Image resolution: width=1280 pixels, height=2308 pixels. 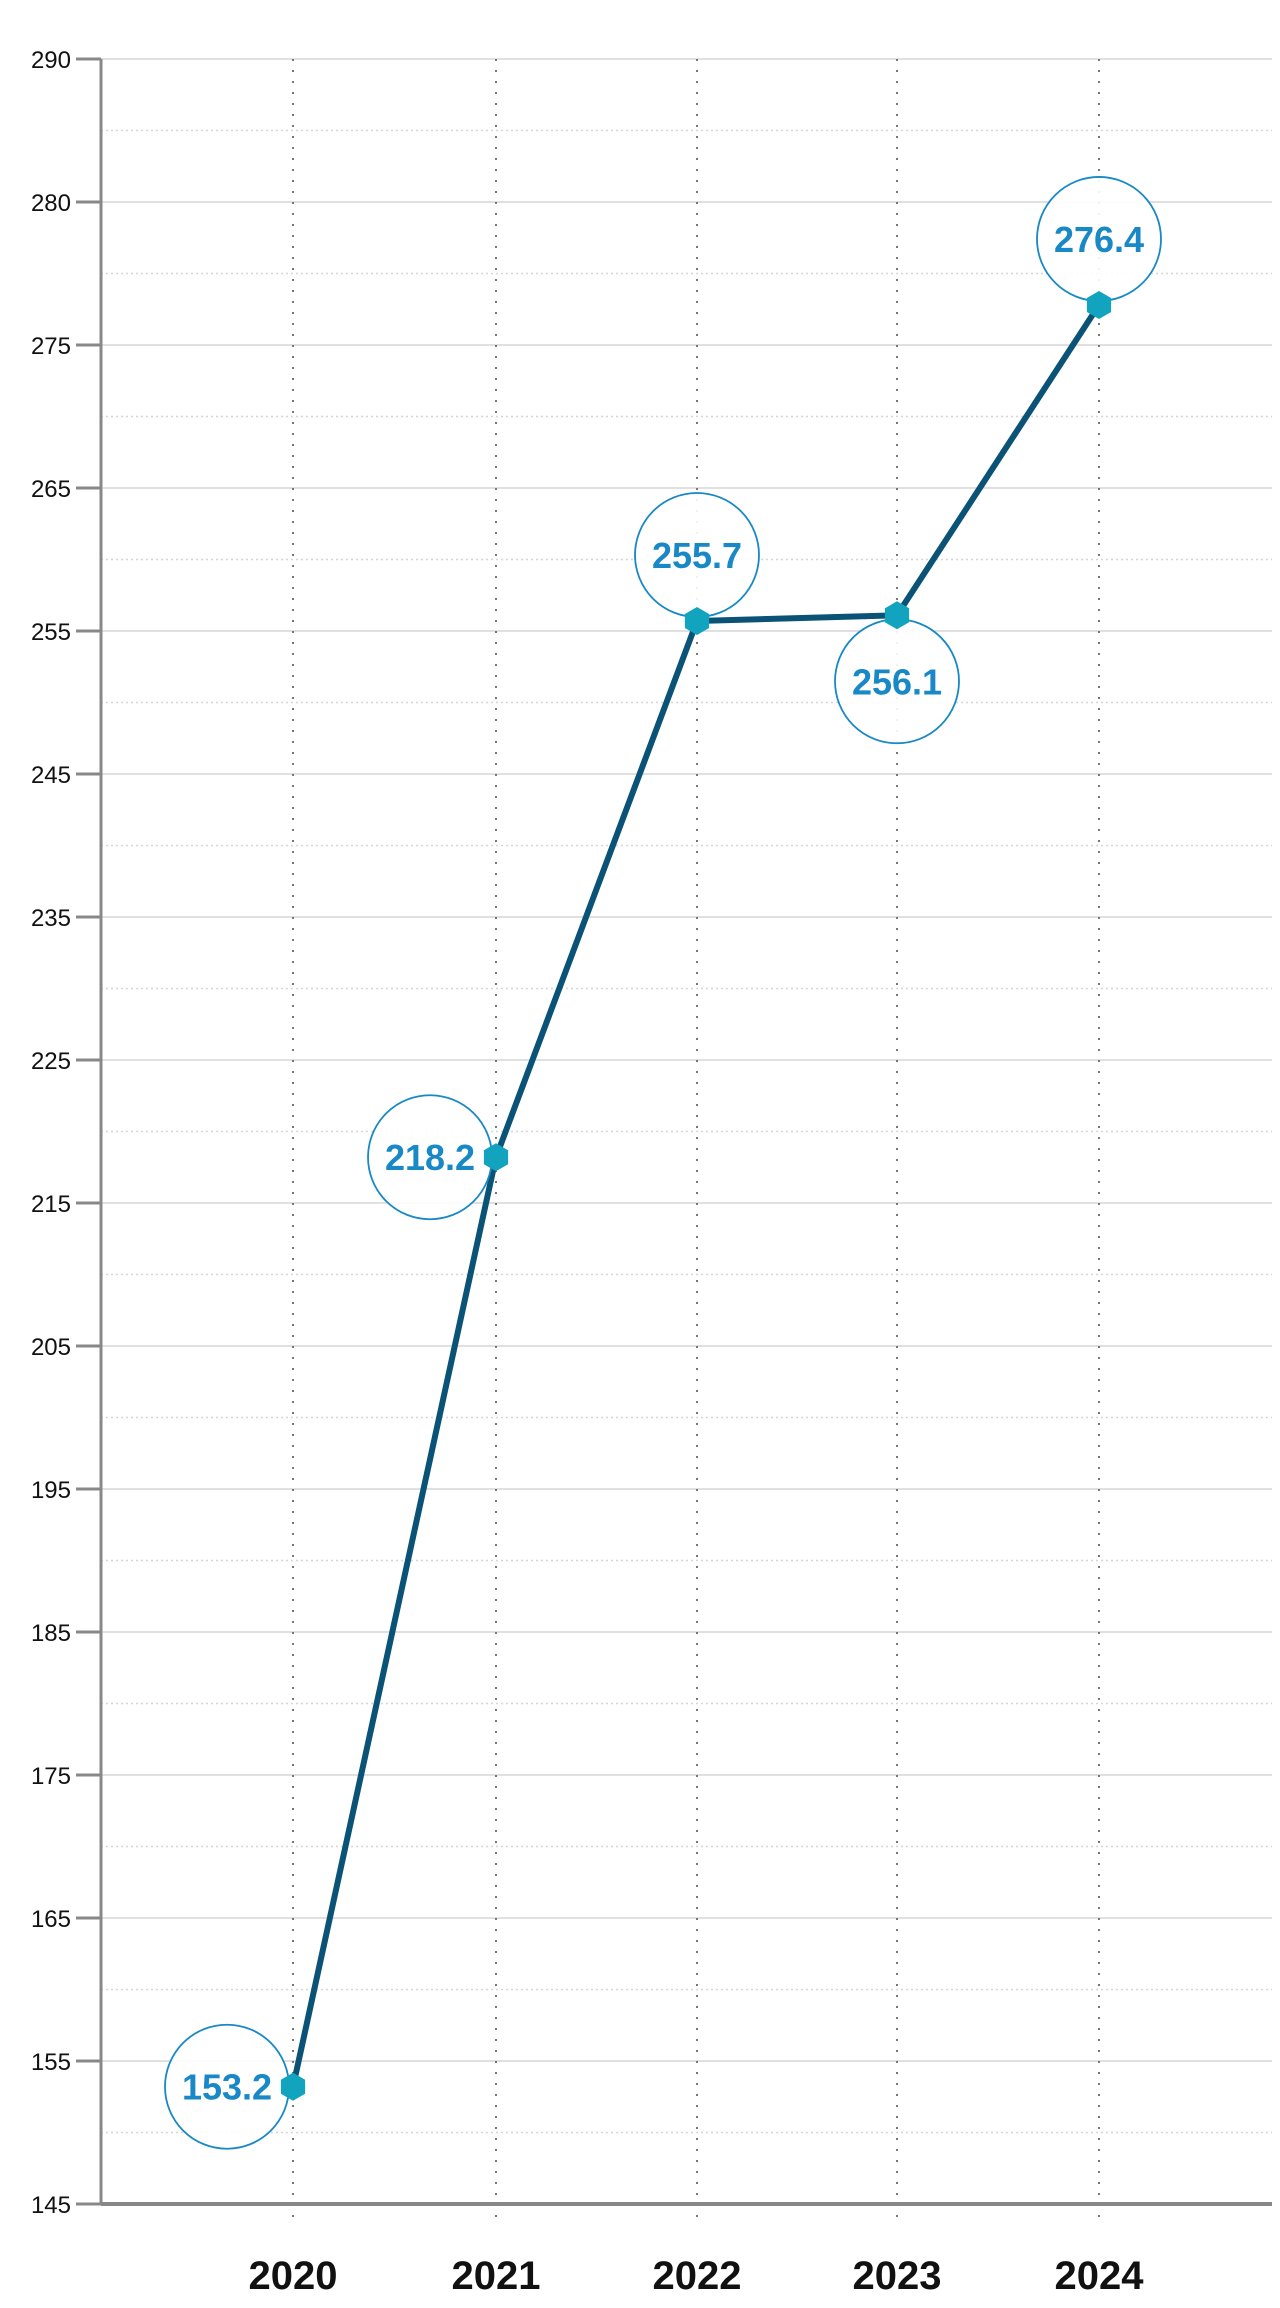 I want to click on data-label: 153.2, so click(x=227, y=2087).